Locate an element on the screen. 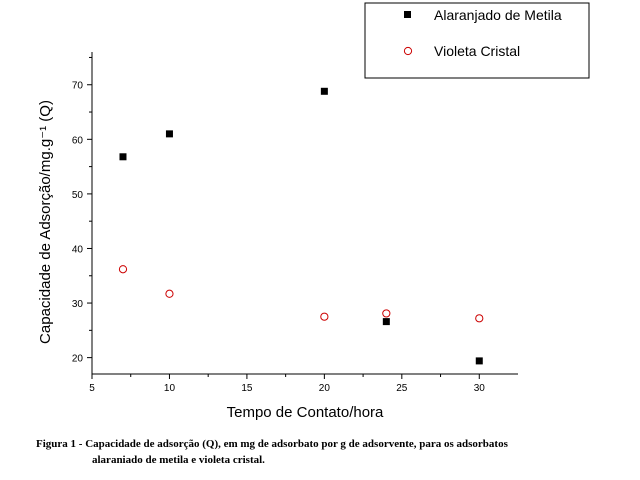 The image size is (640, 480). legend-box is located at coordinates (477, 40).